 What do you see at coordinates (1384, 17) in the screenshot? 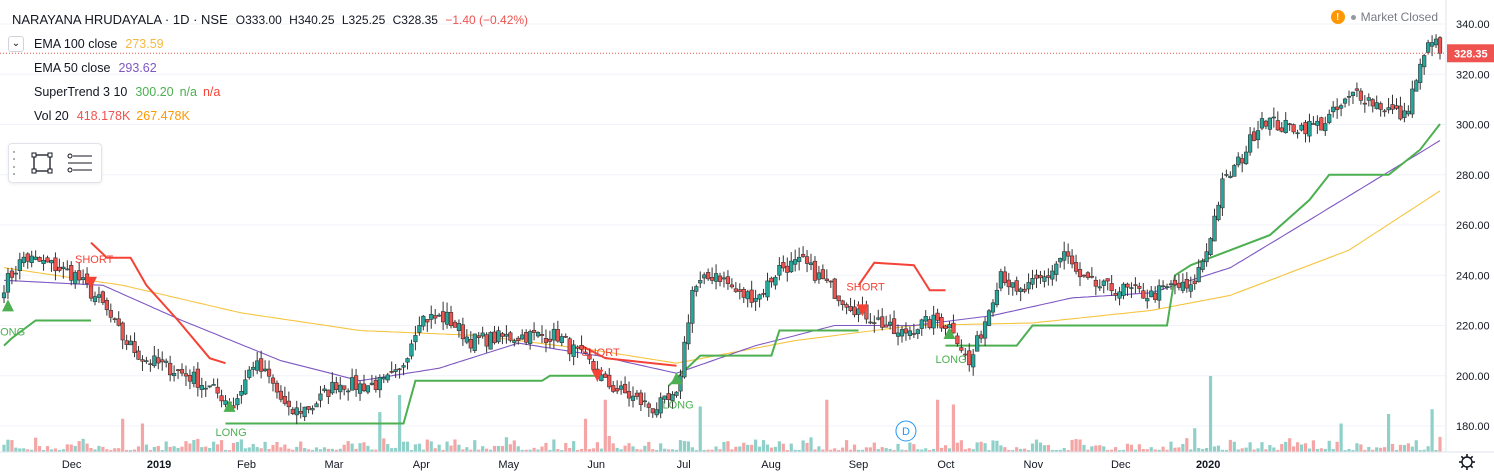
I see `market-status: ! Market Closed` at bounding box center [1384, 17].